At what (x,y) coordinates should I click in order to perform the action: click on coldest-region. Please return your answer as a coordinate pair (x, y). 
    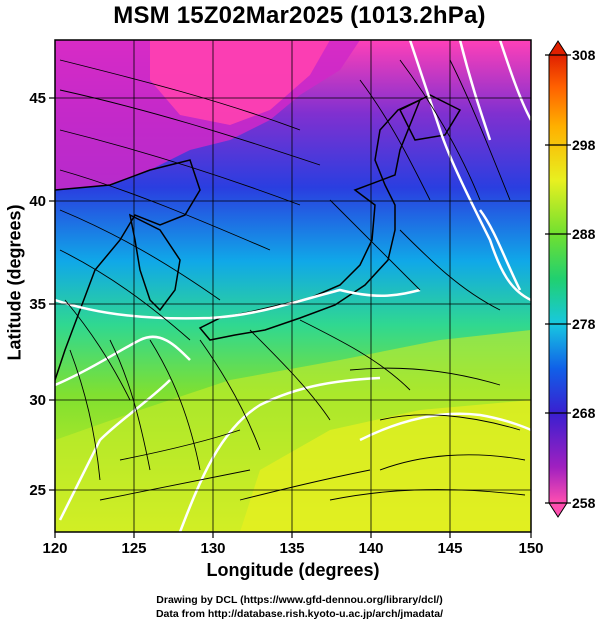
    Looking at the image, I should click on (240, 82).